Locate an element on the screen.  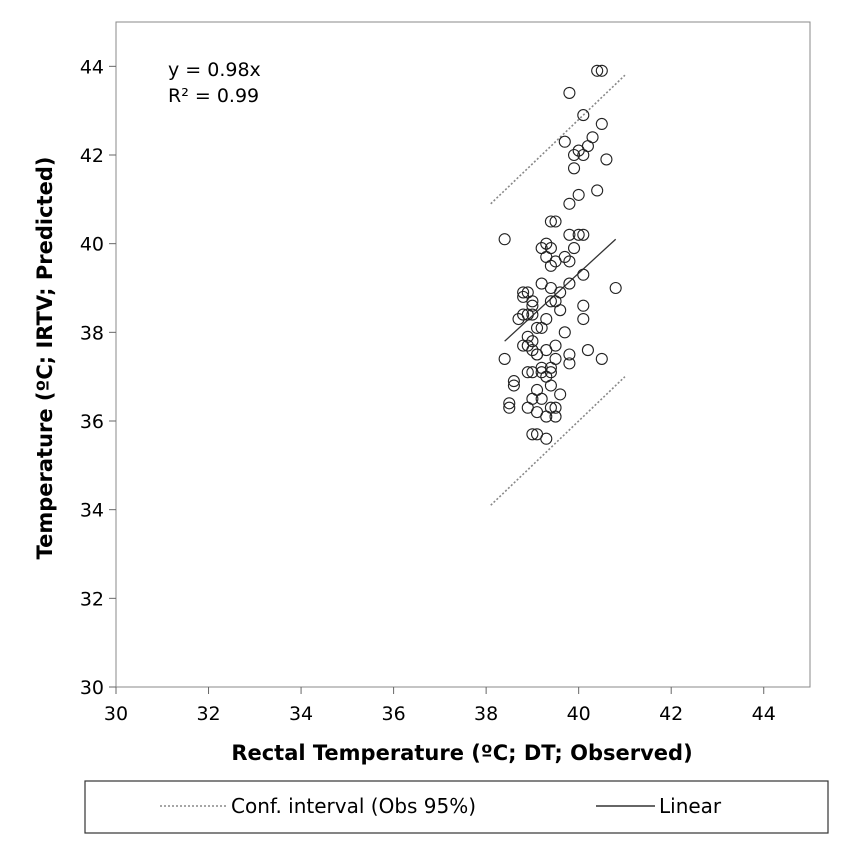
x-tick-label: 40 is located at coordinates (579, 714).